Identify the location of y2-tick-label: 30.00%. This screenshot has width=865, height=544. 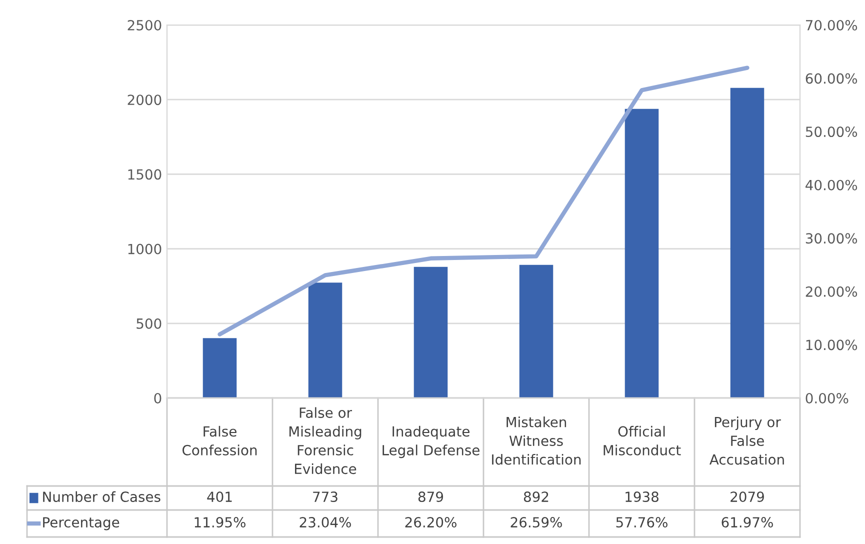
(832, 238).